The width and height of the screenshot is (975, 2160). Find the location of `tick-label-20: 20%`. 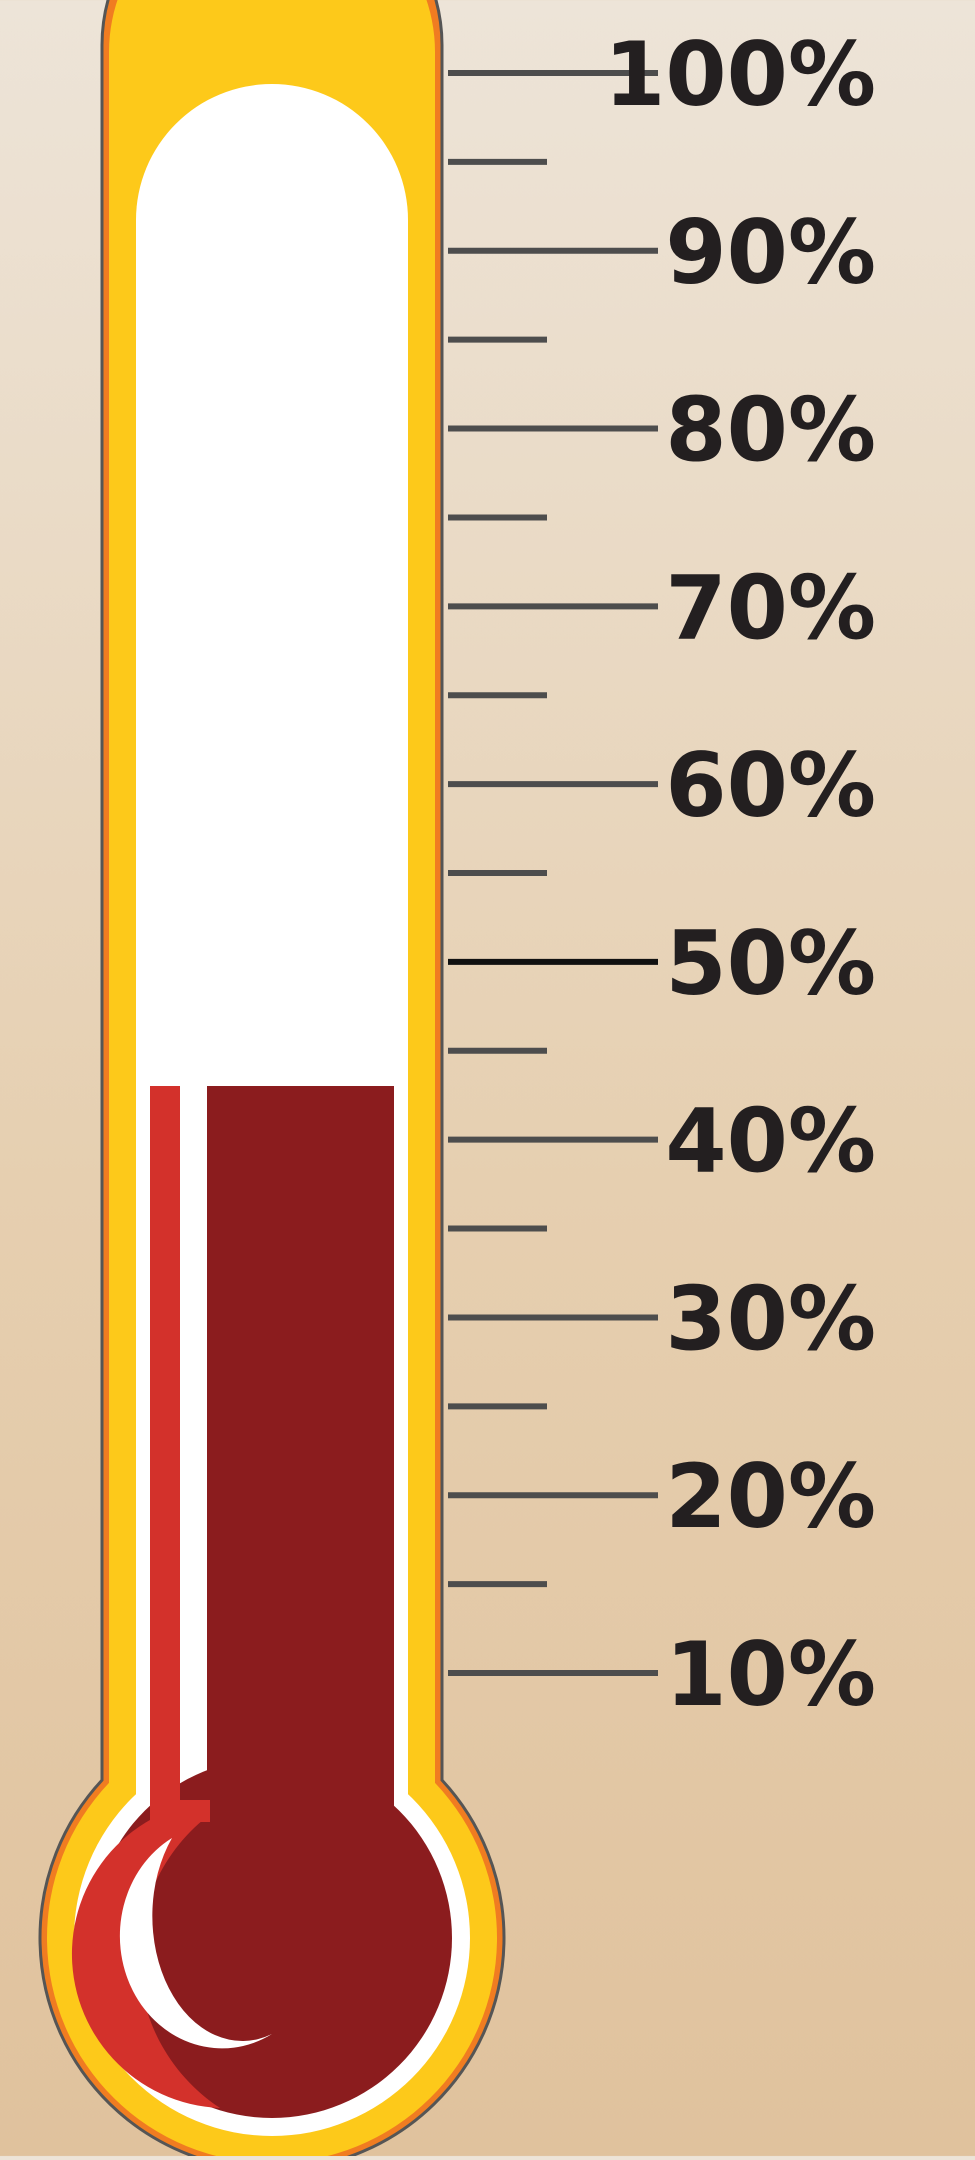

tick-label-20: 20% is located at coordinates (770, 1496).